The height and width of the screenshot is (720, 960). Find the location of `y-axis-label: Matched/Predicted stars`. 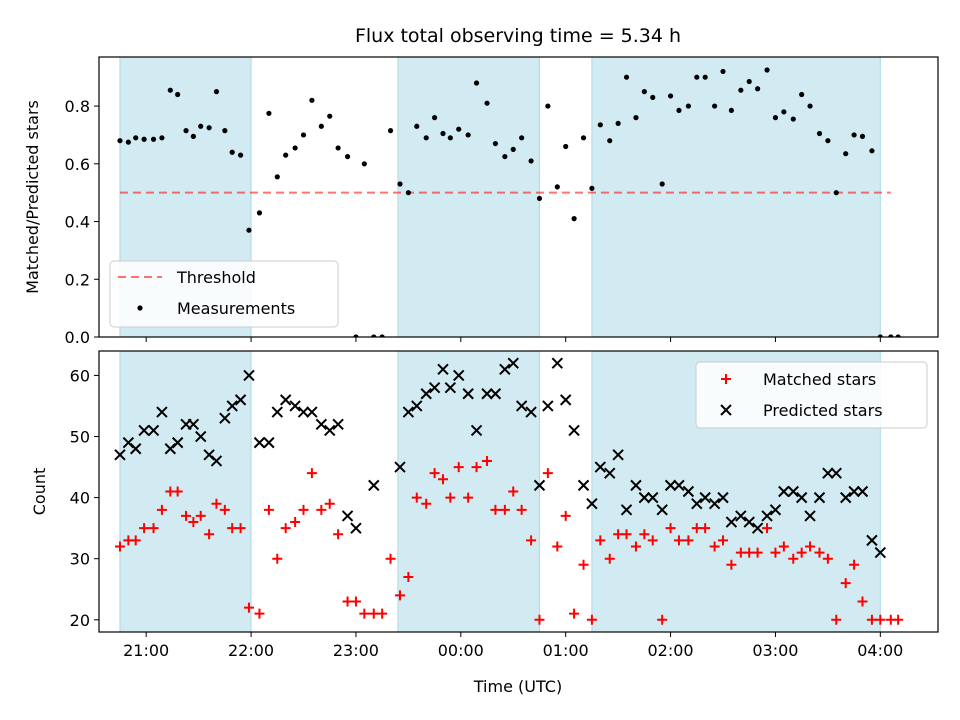

y-axis-label: Matched/Predicted stars is located at coordinates (32, 197).